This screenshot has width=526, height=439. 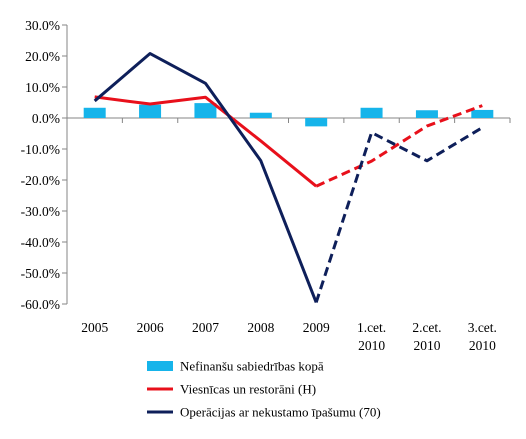 What do you see at coordinates (371, 336) in the screenshot?
I see `x-tick-label: 1.cet. 2010` at bounding box center [371, 336].